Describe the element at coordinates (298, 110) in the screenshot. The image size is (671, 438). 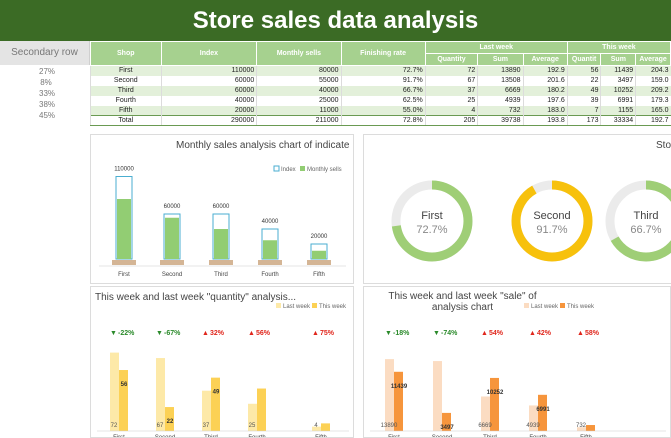
I see `table-cell-monthly: 11000` at that location.